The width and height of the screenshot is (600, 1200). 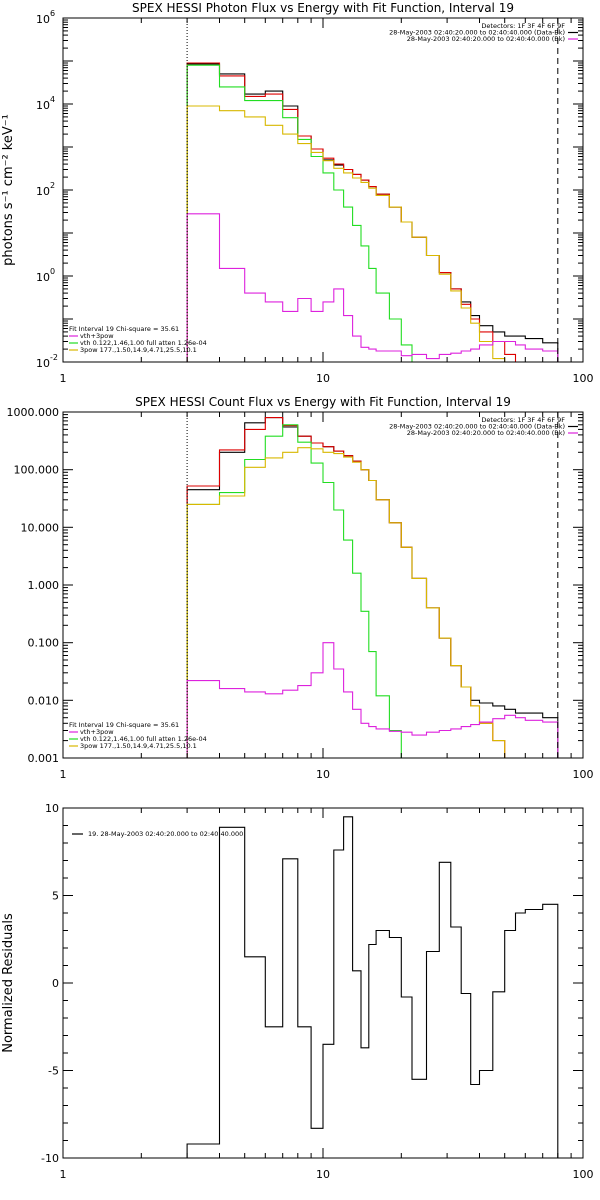 What do you see at coordinates (54, 357) in the screenshot?
I see `y-tick-exponent: -2` at bounding box center [54, 357].